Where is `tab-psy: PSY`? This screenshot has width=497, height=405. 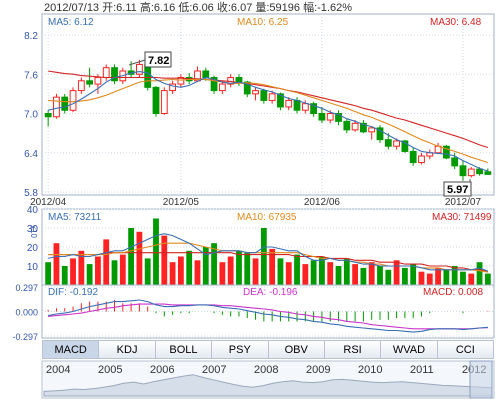 tab-psy: PSY is located at coordinates (240, 349).